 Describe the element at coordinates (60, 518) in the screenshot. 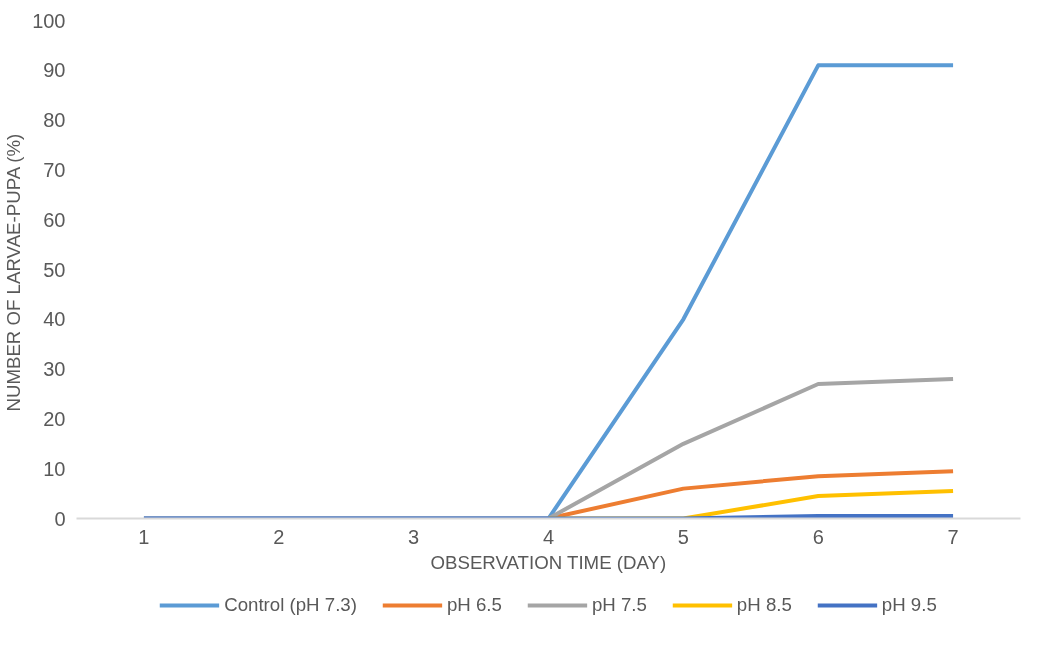

I see `y-tick-label: 0` at that location.